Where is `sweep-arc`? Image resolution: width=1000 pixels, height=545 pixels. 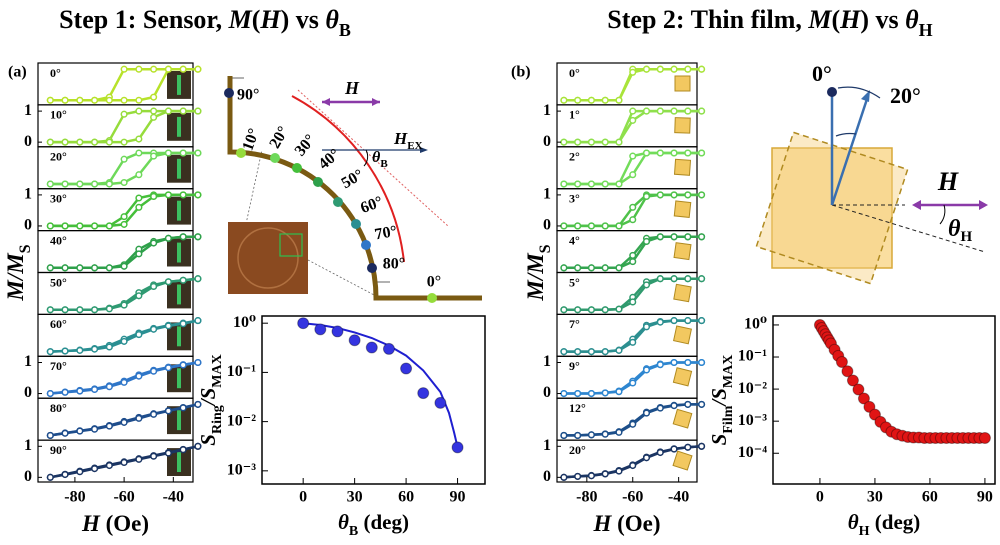
sweep-arc is located at coordinates (348, 179).